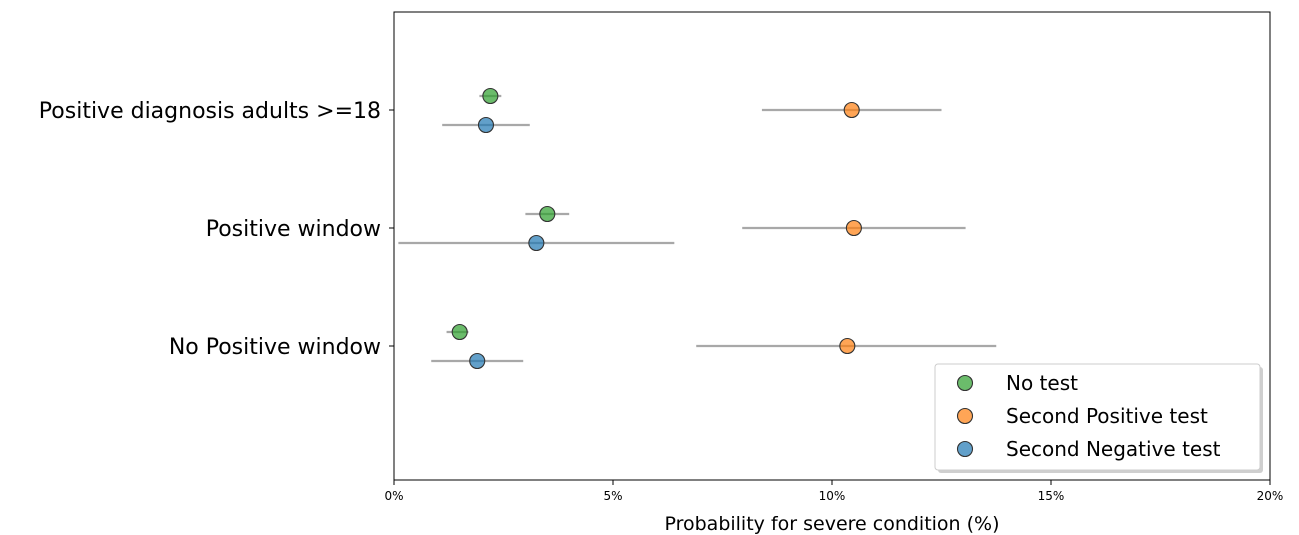 This screenshot has width=1299, height=535. Describe the element at coordinates (293, 229) in the screenshot. I see `y-tick-label: Positive window` at that location.